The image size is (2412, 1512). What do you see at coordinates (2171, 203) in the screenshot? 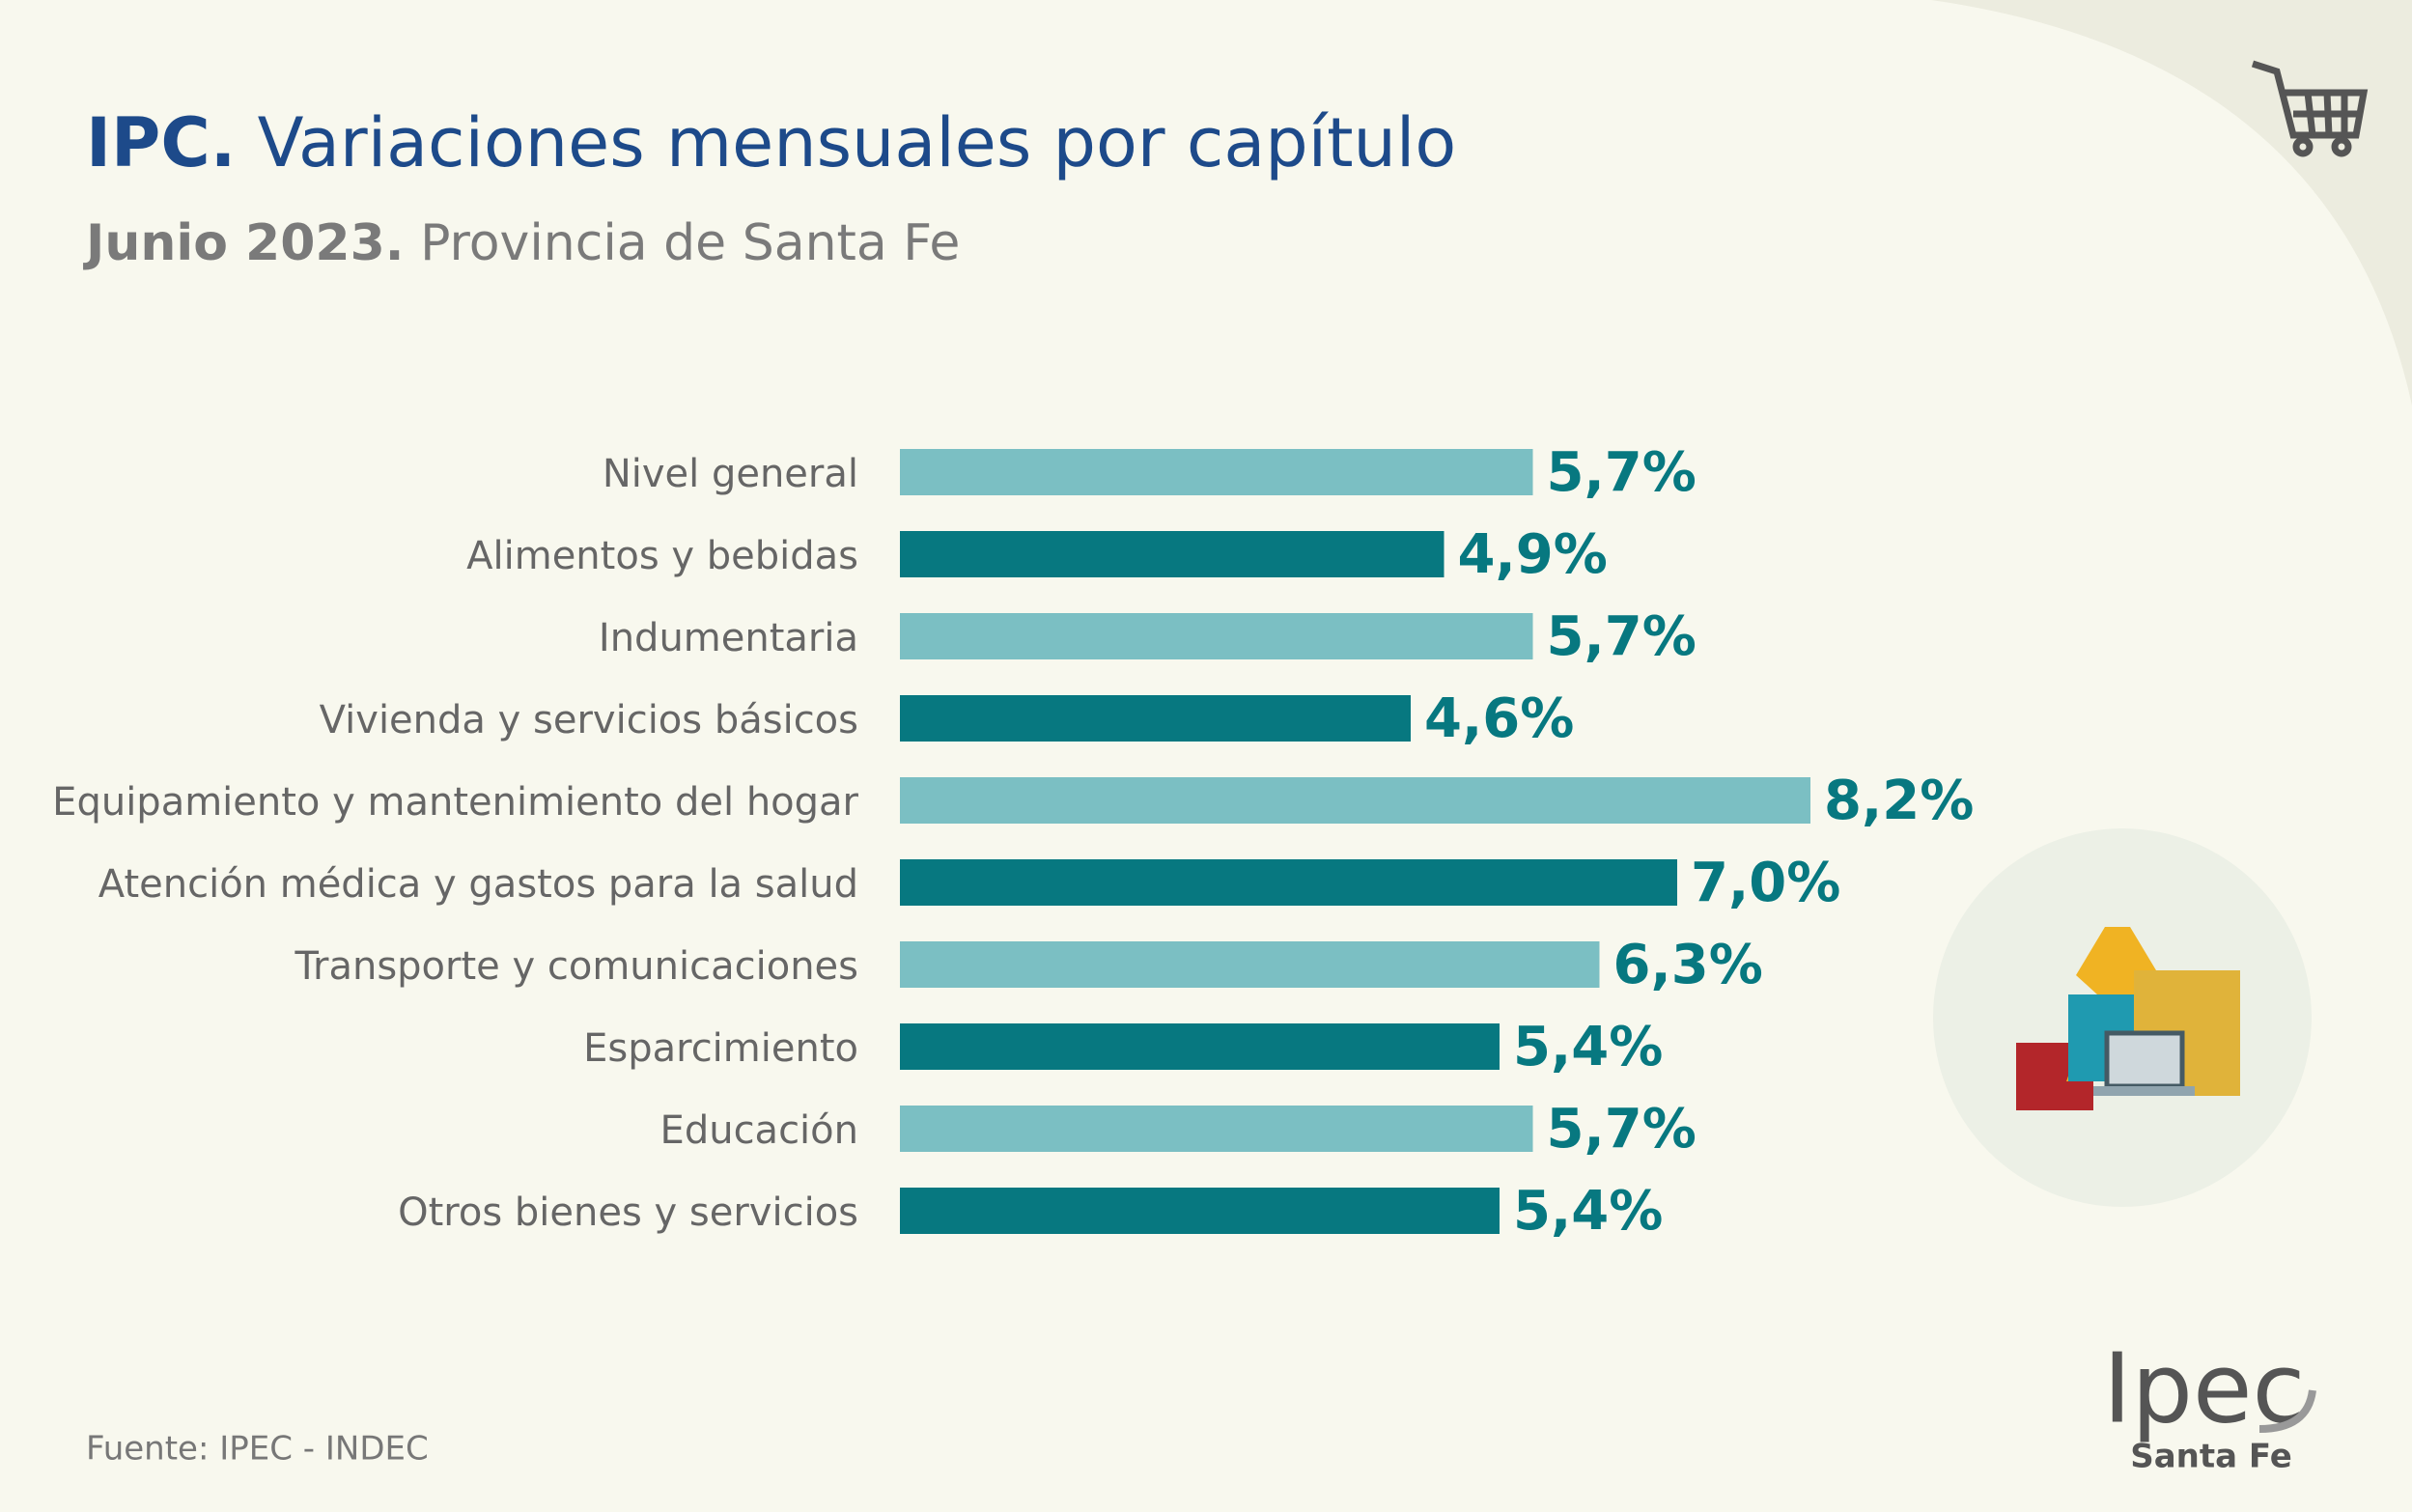
I see `corner-shape` at bounding box center [2171, 203].